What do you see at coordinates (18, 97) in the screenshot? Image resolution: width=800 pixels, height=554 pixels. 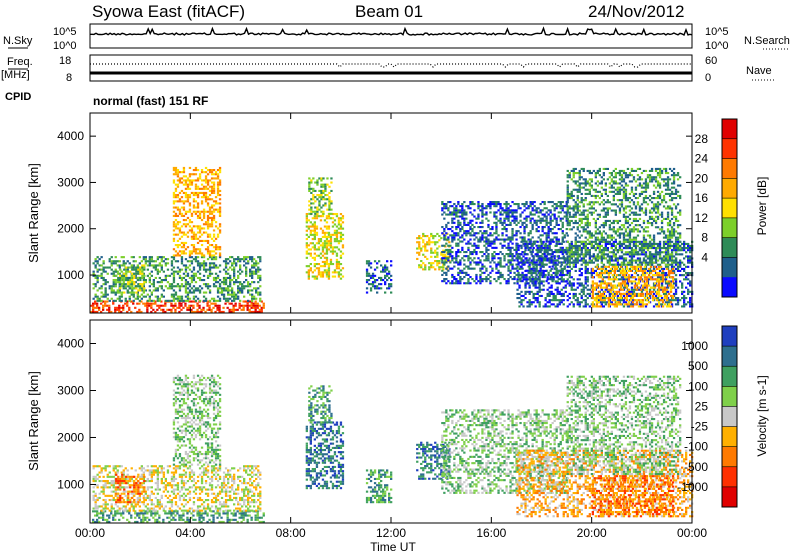 I see `cpid-label: CPID` at bounding box center [18, 97].